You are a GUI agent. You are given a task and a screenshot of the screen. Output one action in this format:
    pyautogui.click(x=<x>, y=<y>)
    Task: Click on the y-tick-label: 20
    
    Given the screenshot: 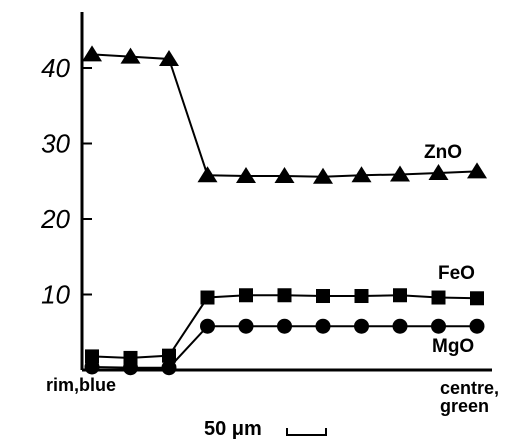 What is the action you would take?
    pyautogui.click(x=55, y=219)
    